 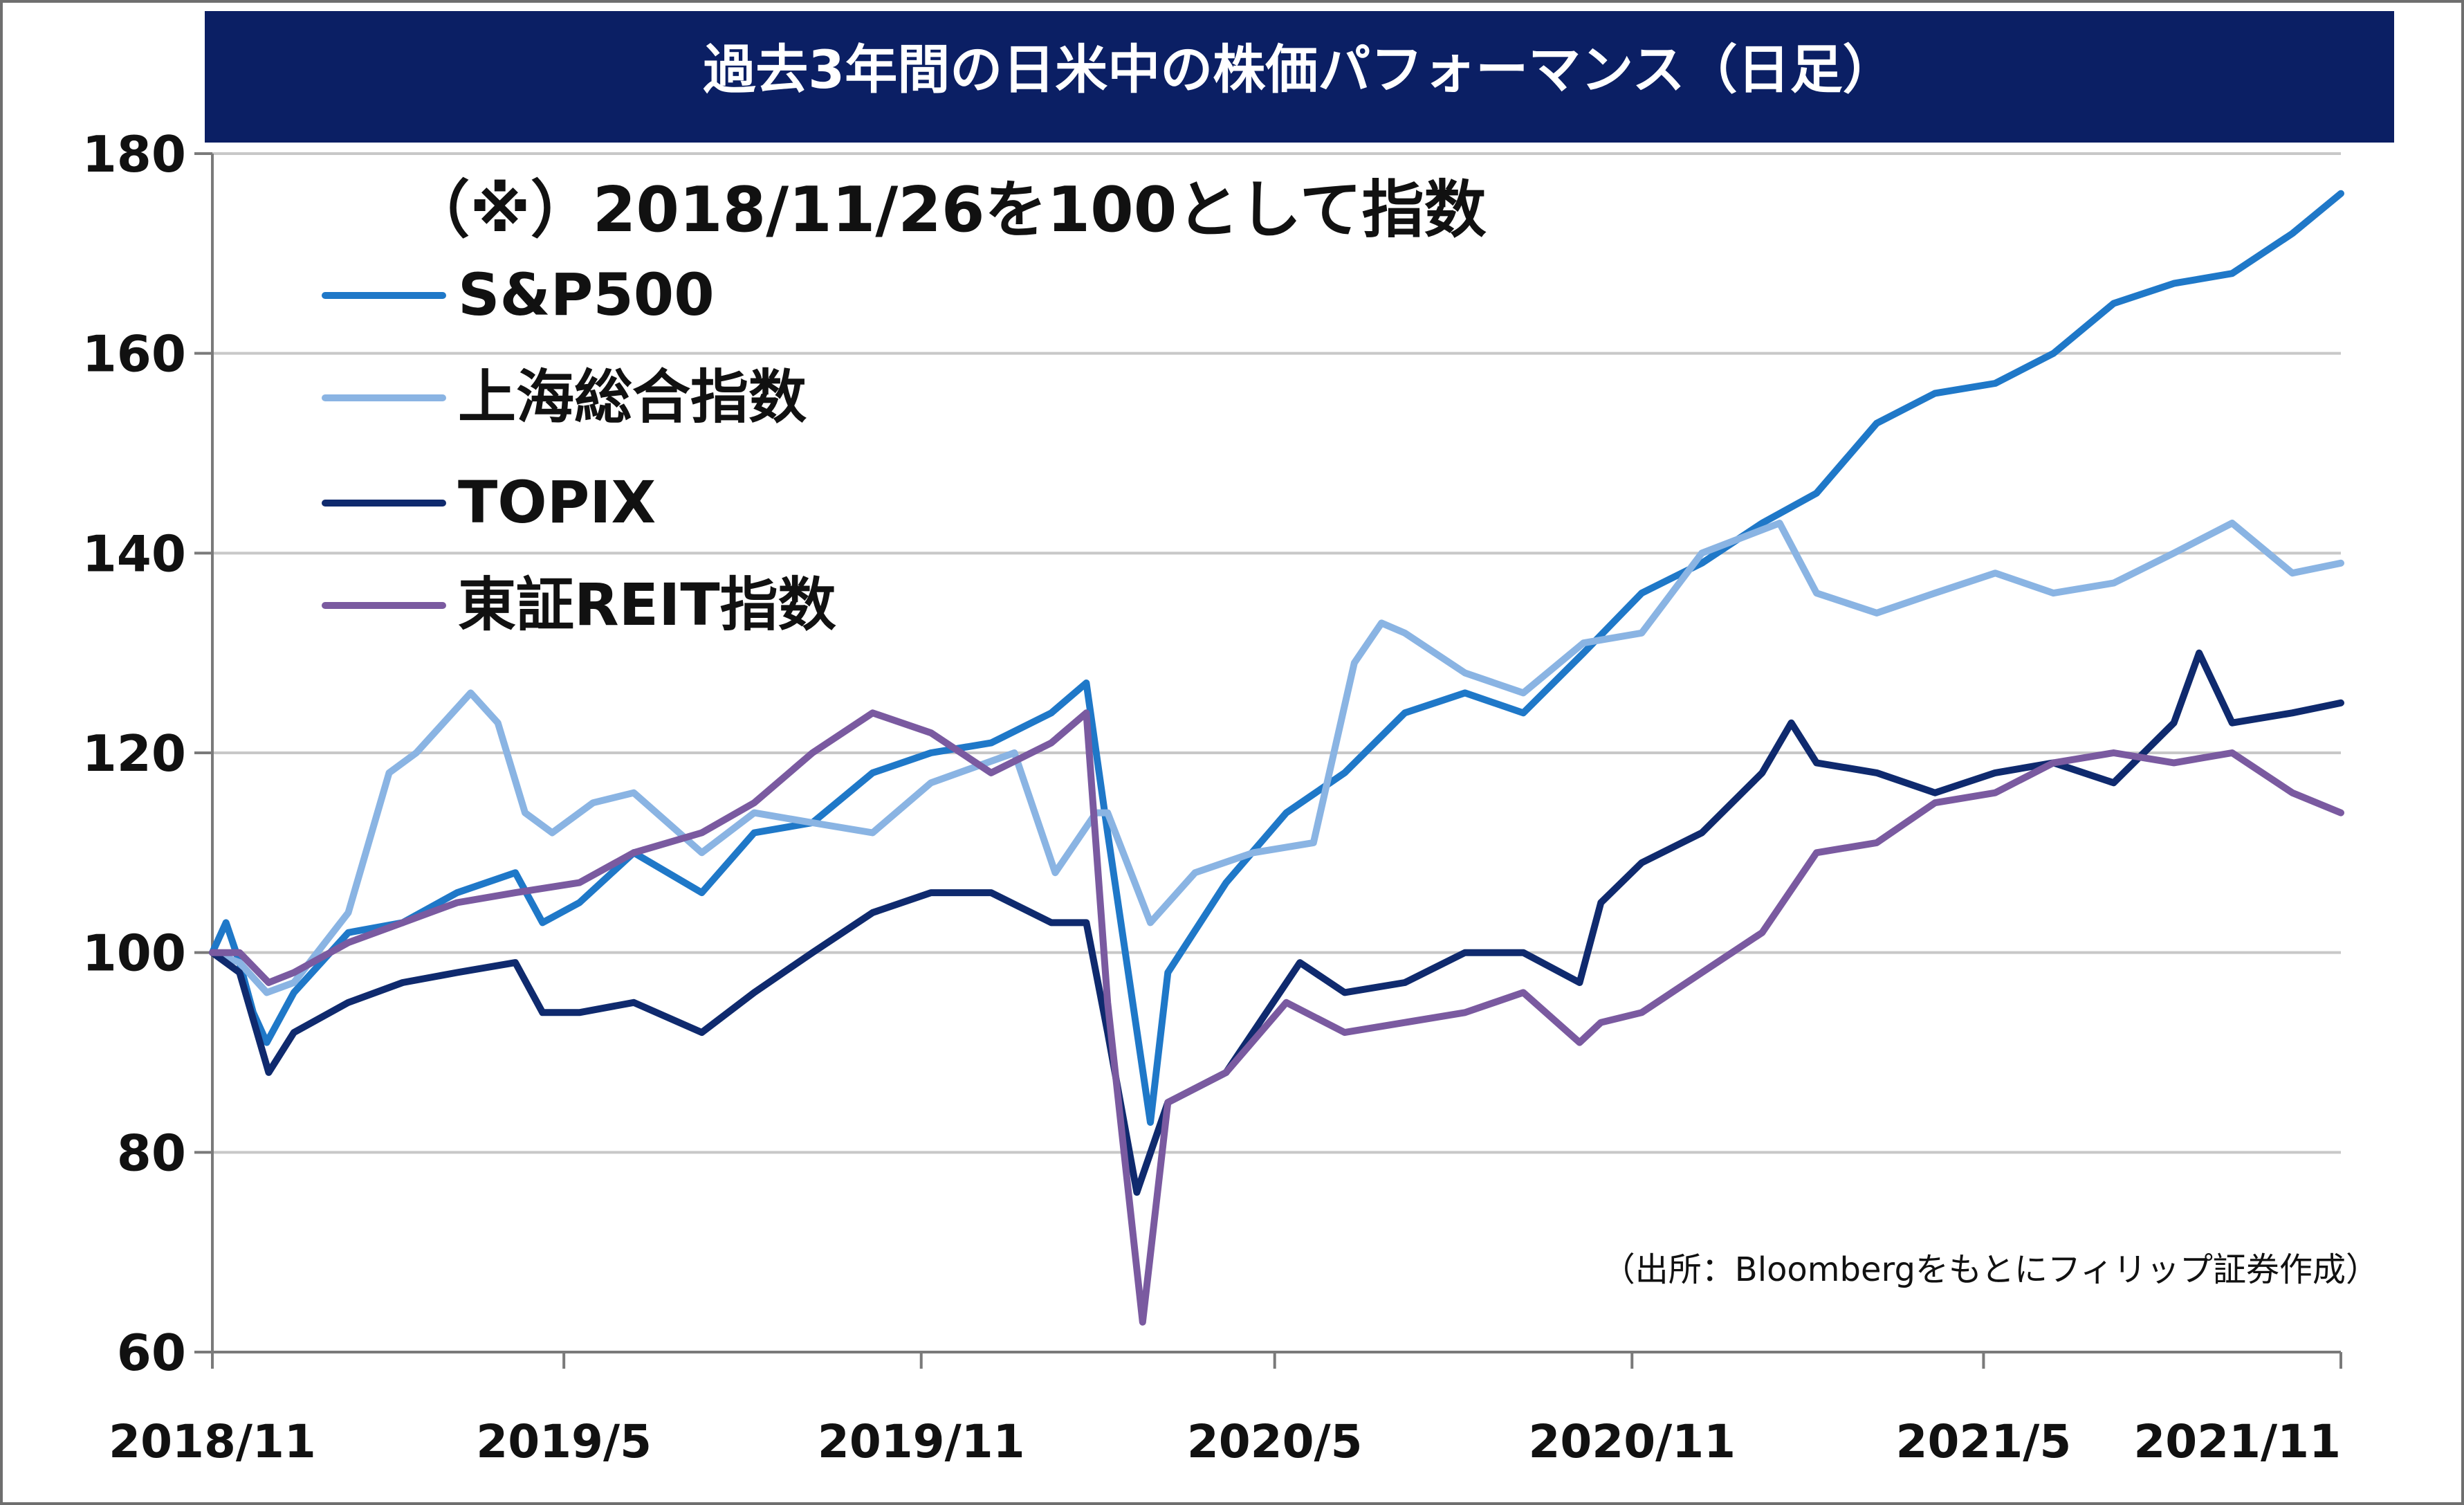 I want to click on y-tick-label: 80, so click(x=151, y=1153).